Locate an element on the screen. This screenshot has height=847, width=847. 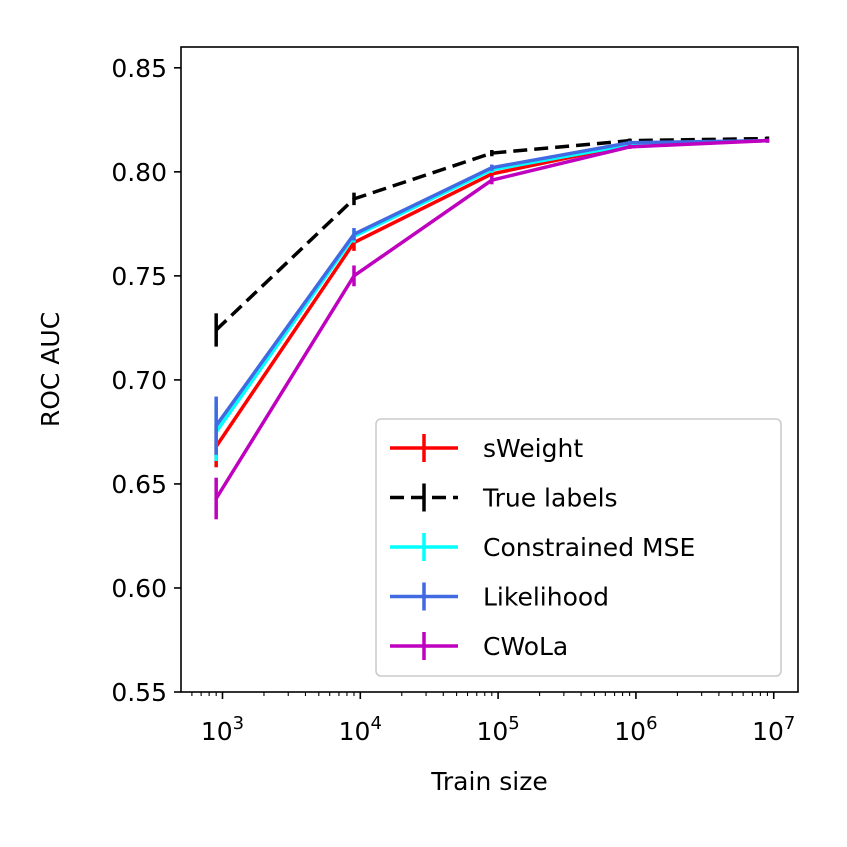
legend-label: Constrained MSE is located at coordinates (589, 547).